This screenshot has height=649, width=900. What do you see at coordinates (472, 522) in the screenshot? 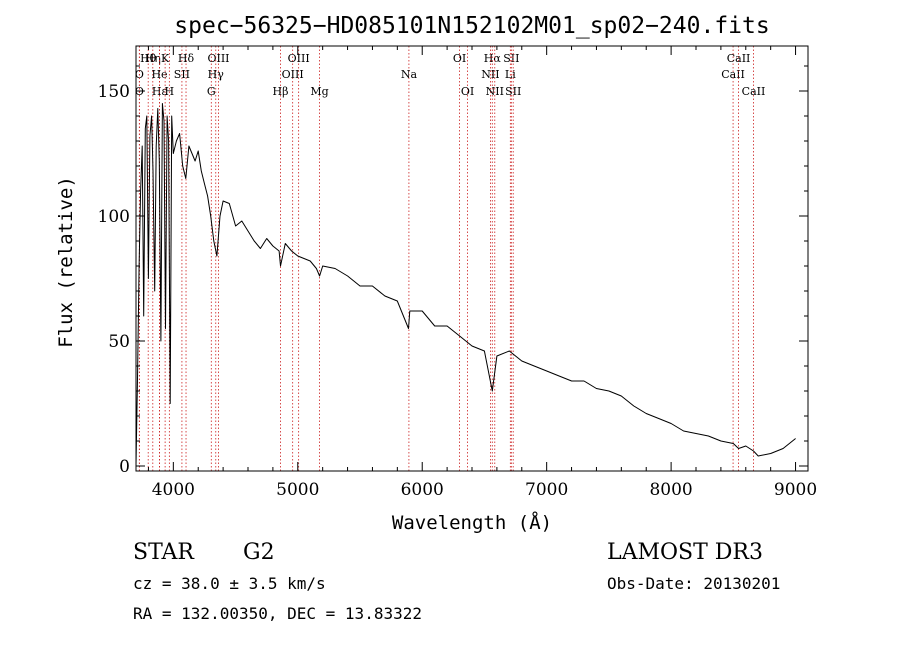
I see `x-axis-label: Wavelength (Å)` at bounding box center [472, 522].